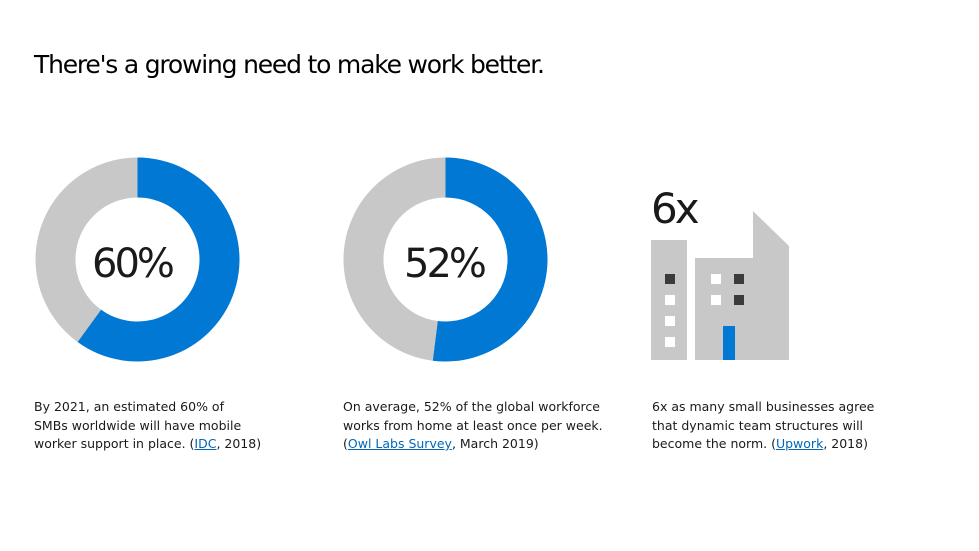 The width and height of the screenshot is (979, 551). I want to click on caption-line: On average, 52% of the global workforce, so click(471, 406).